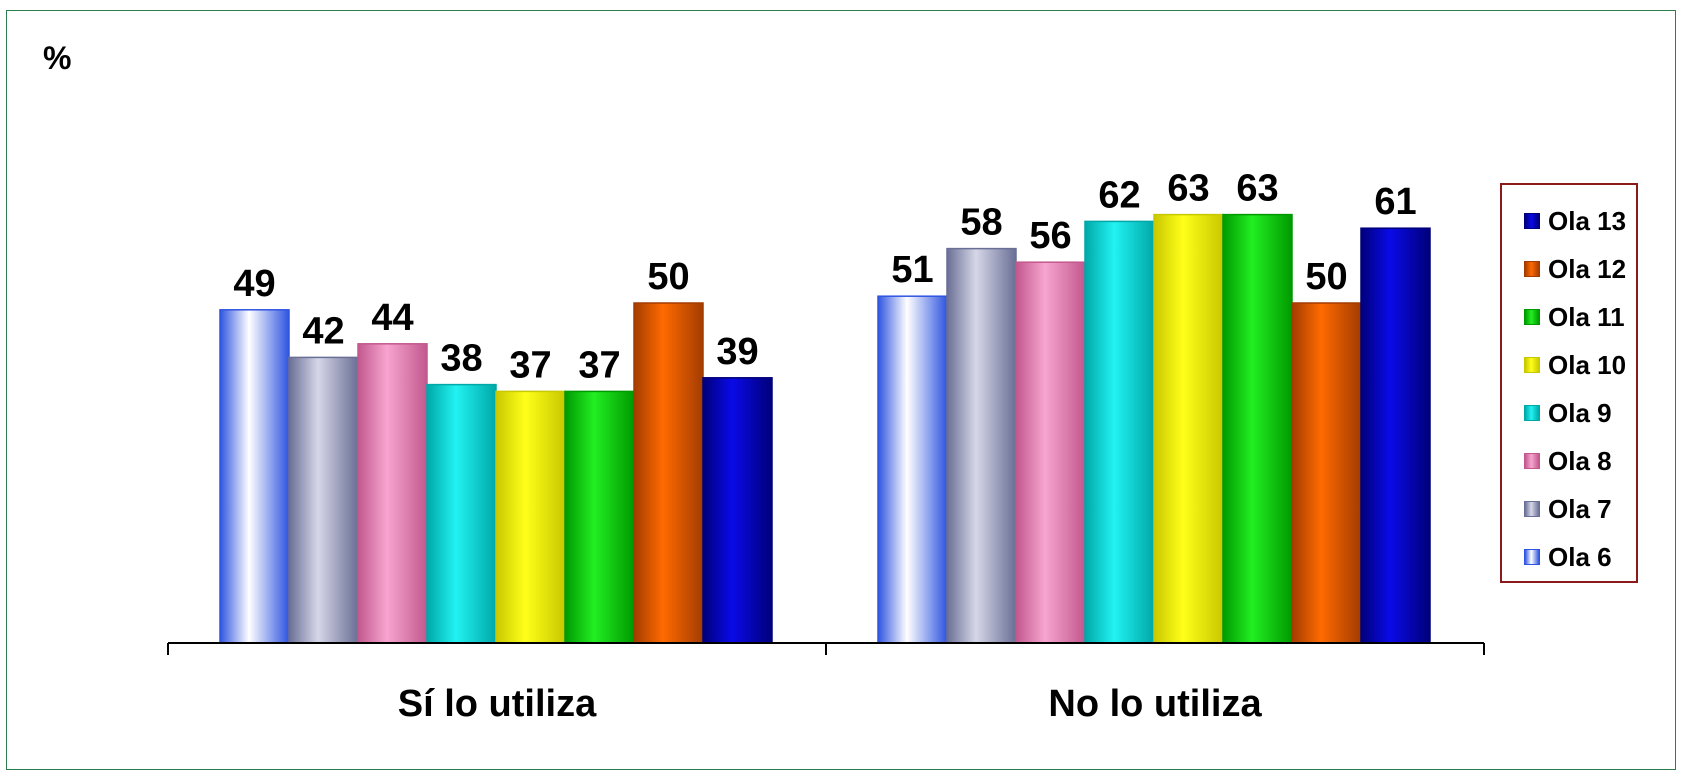  I want to click on bar-ola-9-si, so click(461, 513).